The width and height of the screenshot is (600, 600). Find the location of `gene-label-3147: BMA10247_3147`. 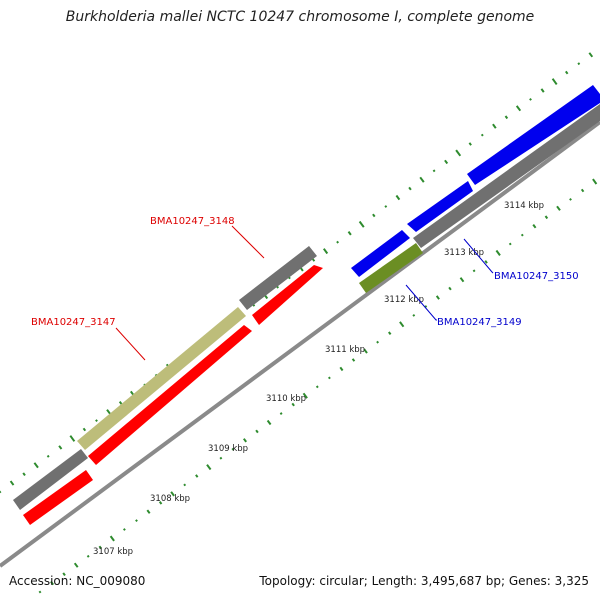

gene-label-3147: BMA10247_3147 is located at coordinates (73, 322).